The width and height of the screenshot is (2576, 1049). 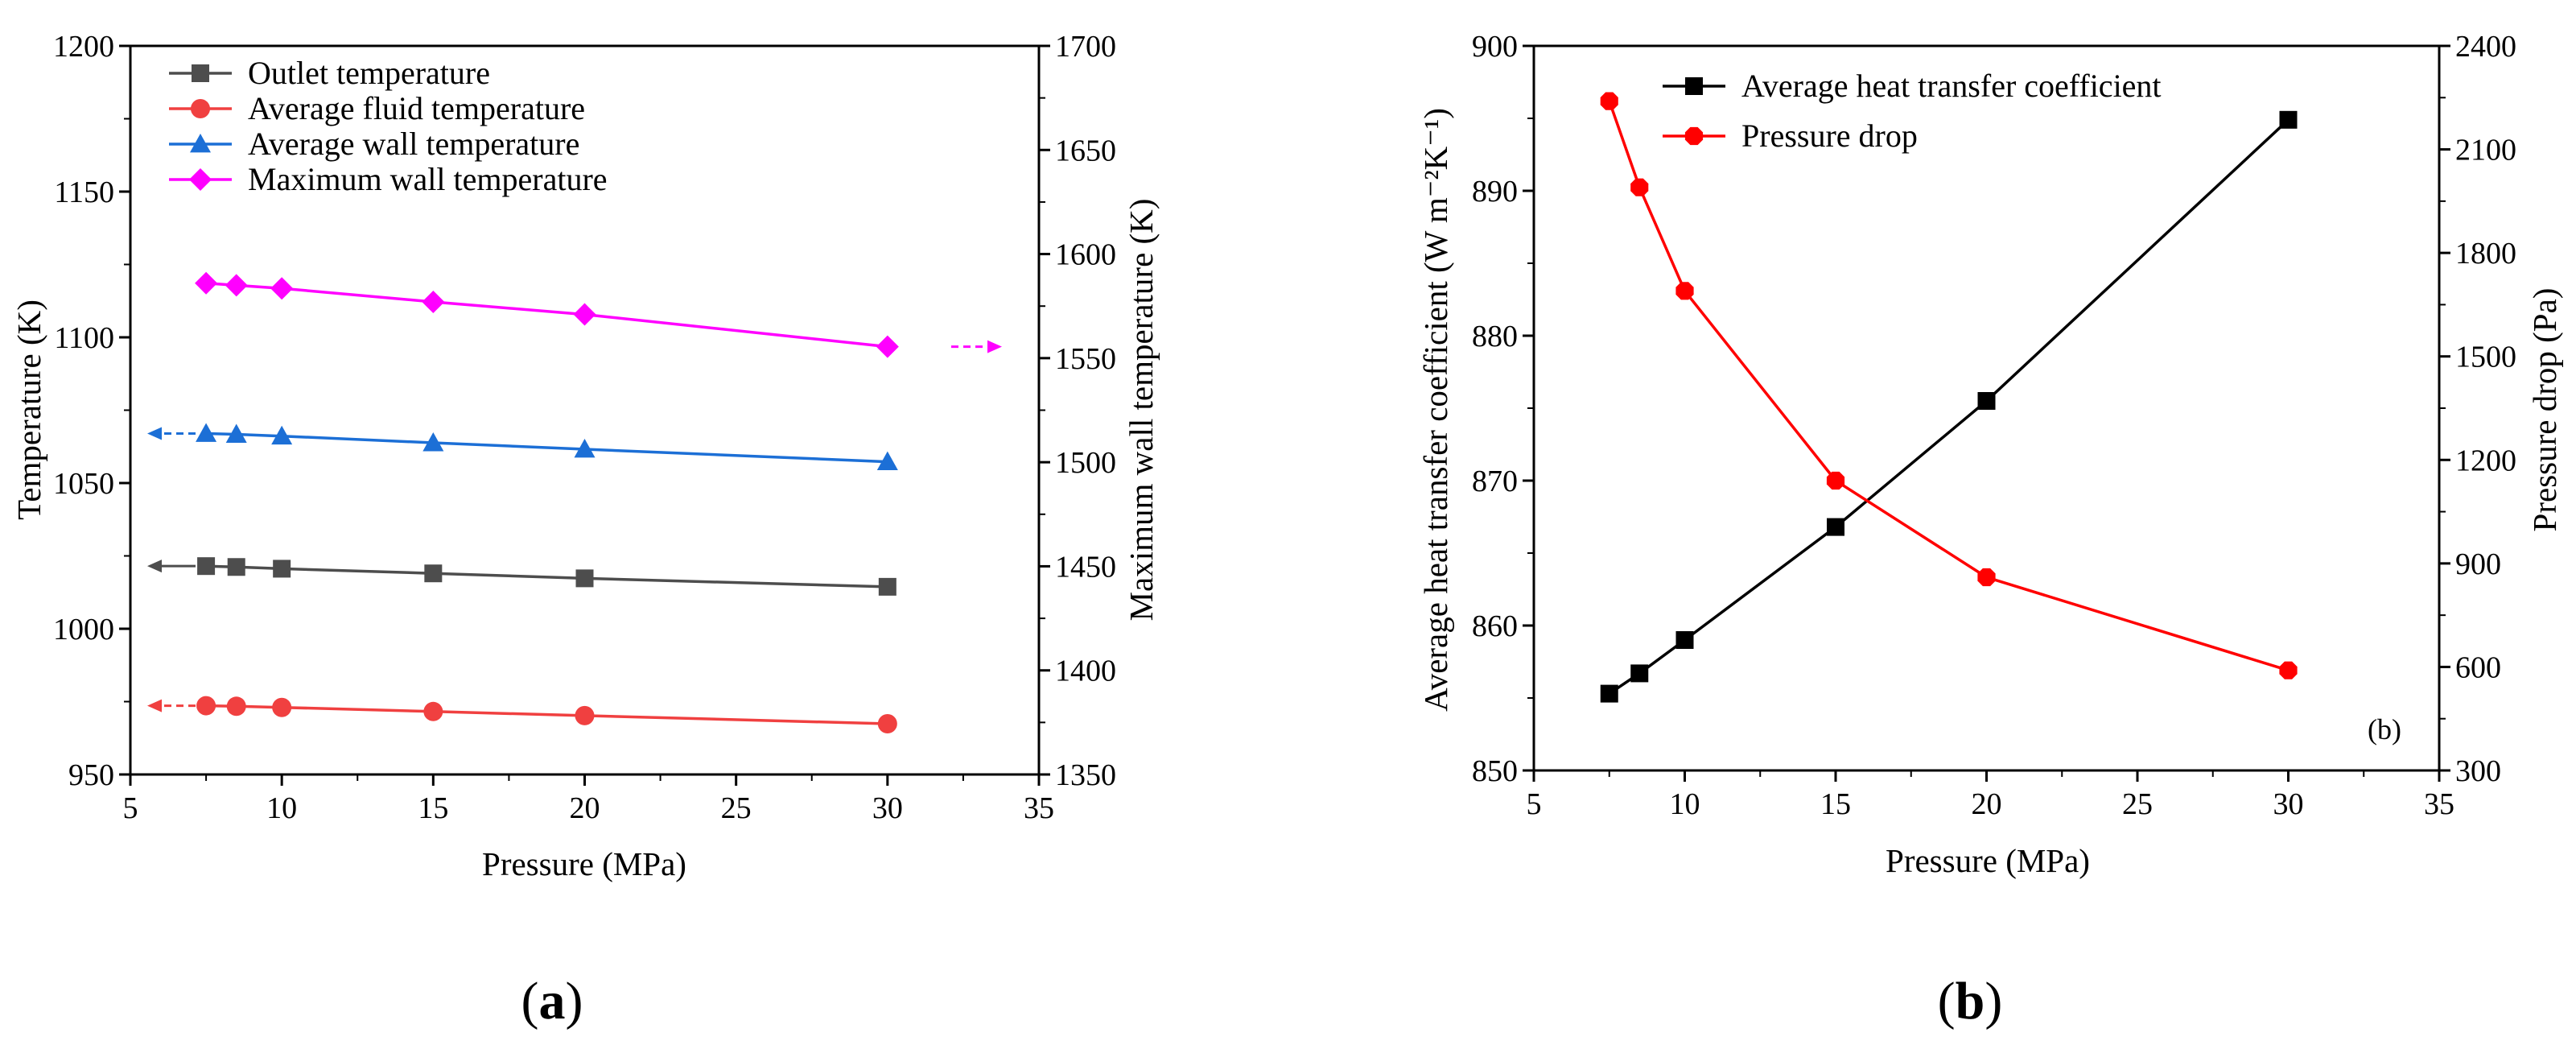 What do you see at coordinates (1085, 463) in the screenshot?
I see `chart-a-y2tick-label: 1500` at bounding box center [1085, 463].